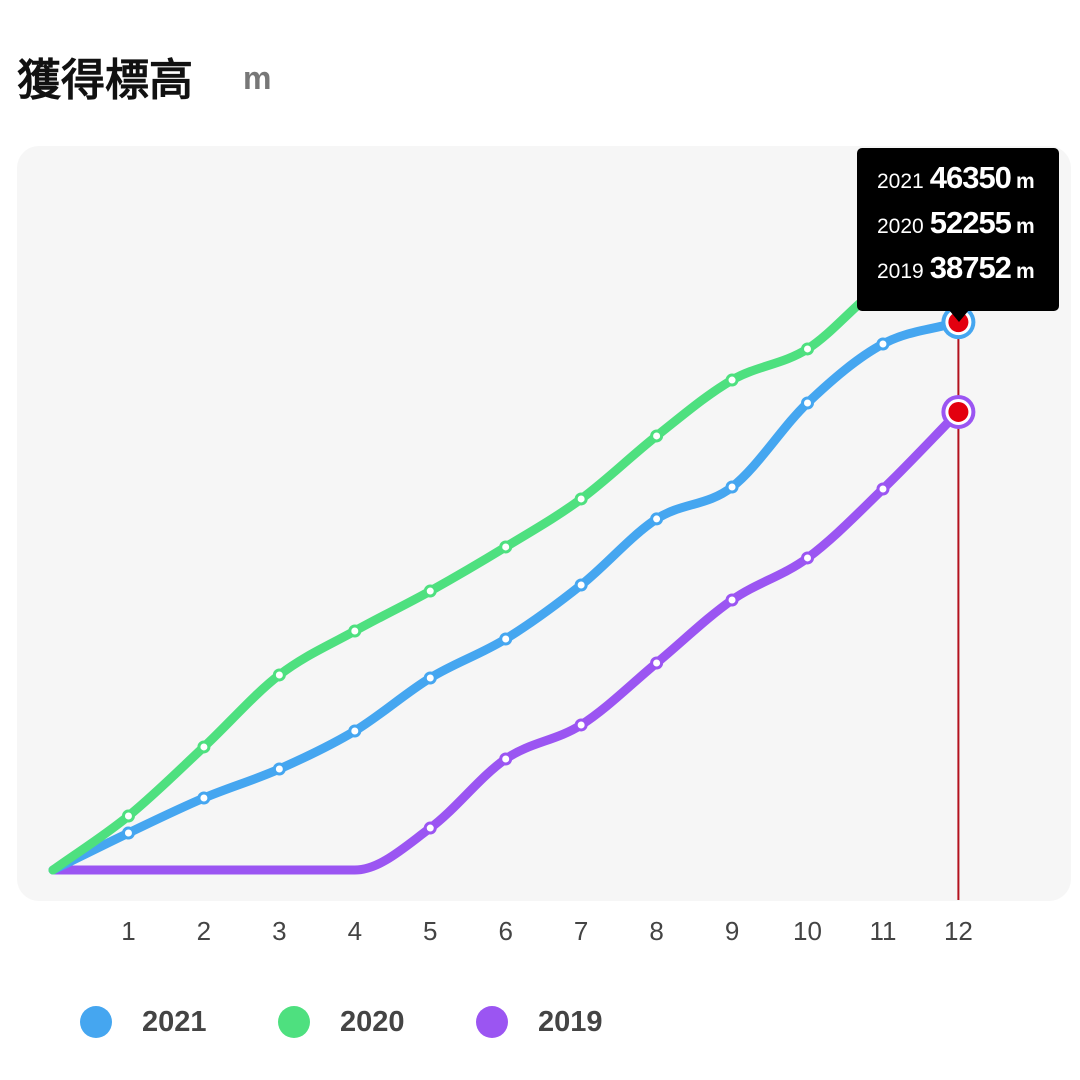 Image resolution: width=1080 pixels, height=1080 pixels. Describe the element at coordinates (656, 931) in the screenshot. I see `x-tick-label: 8` at that location.